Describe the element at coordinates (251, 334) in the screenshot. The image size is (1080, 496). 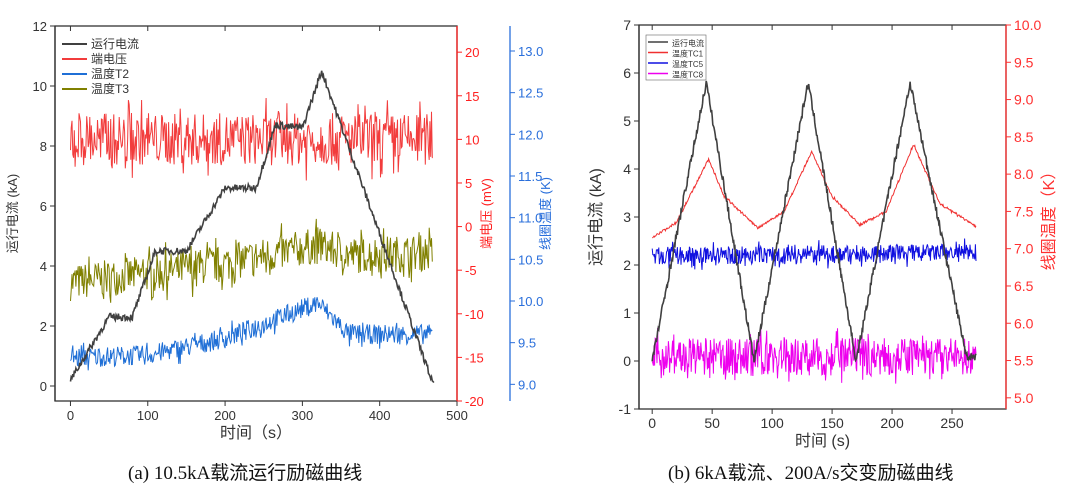
I see `series-温度T2` at that location.